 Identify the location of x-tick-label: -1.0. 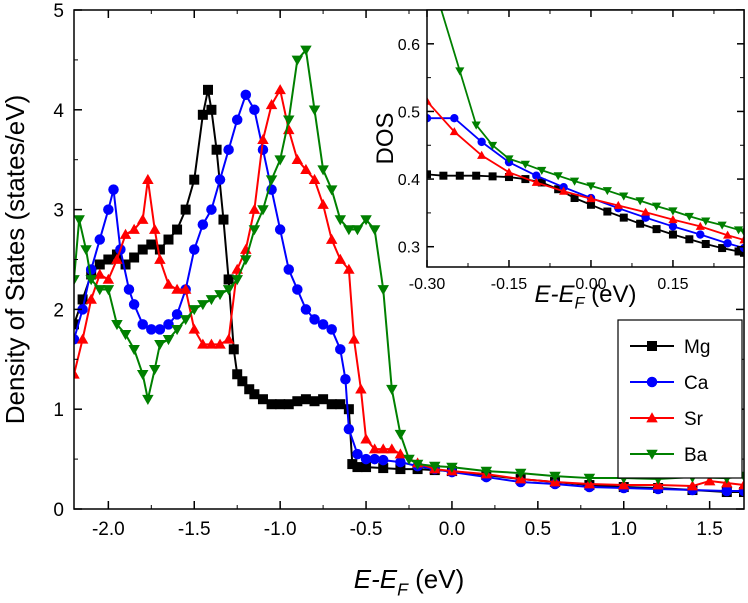
(280, 529).